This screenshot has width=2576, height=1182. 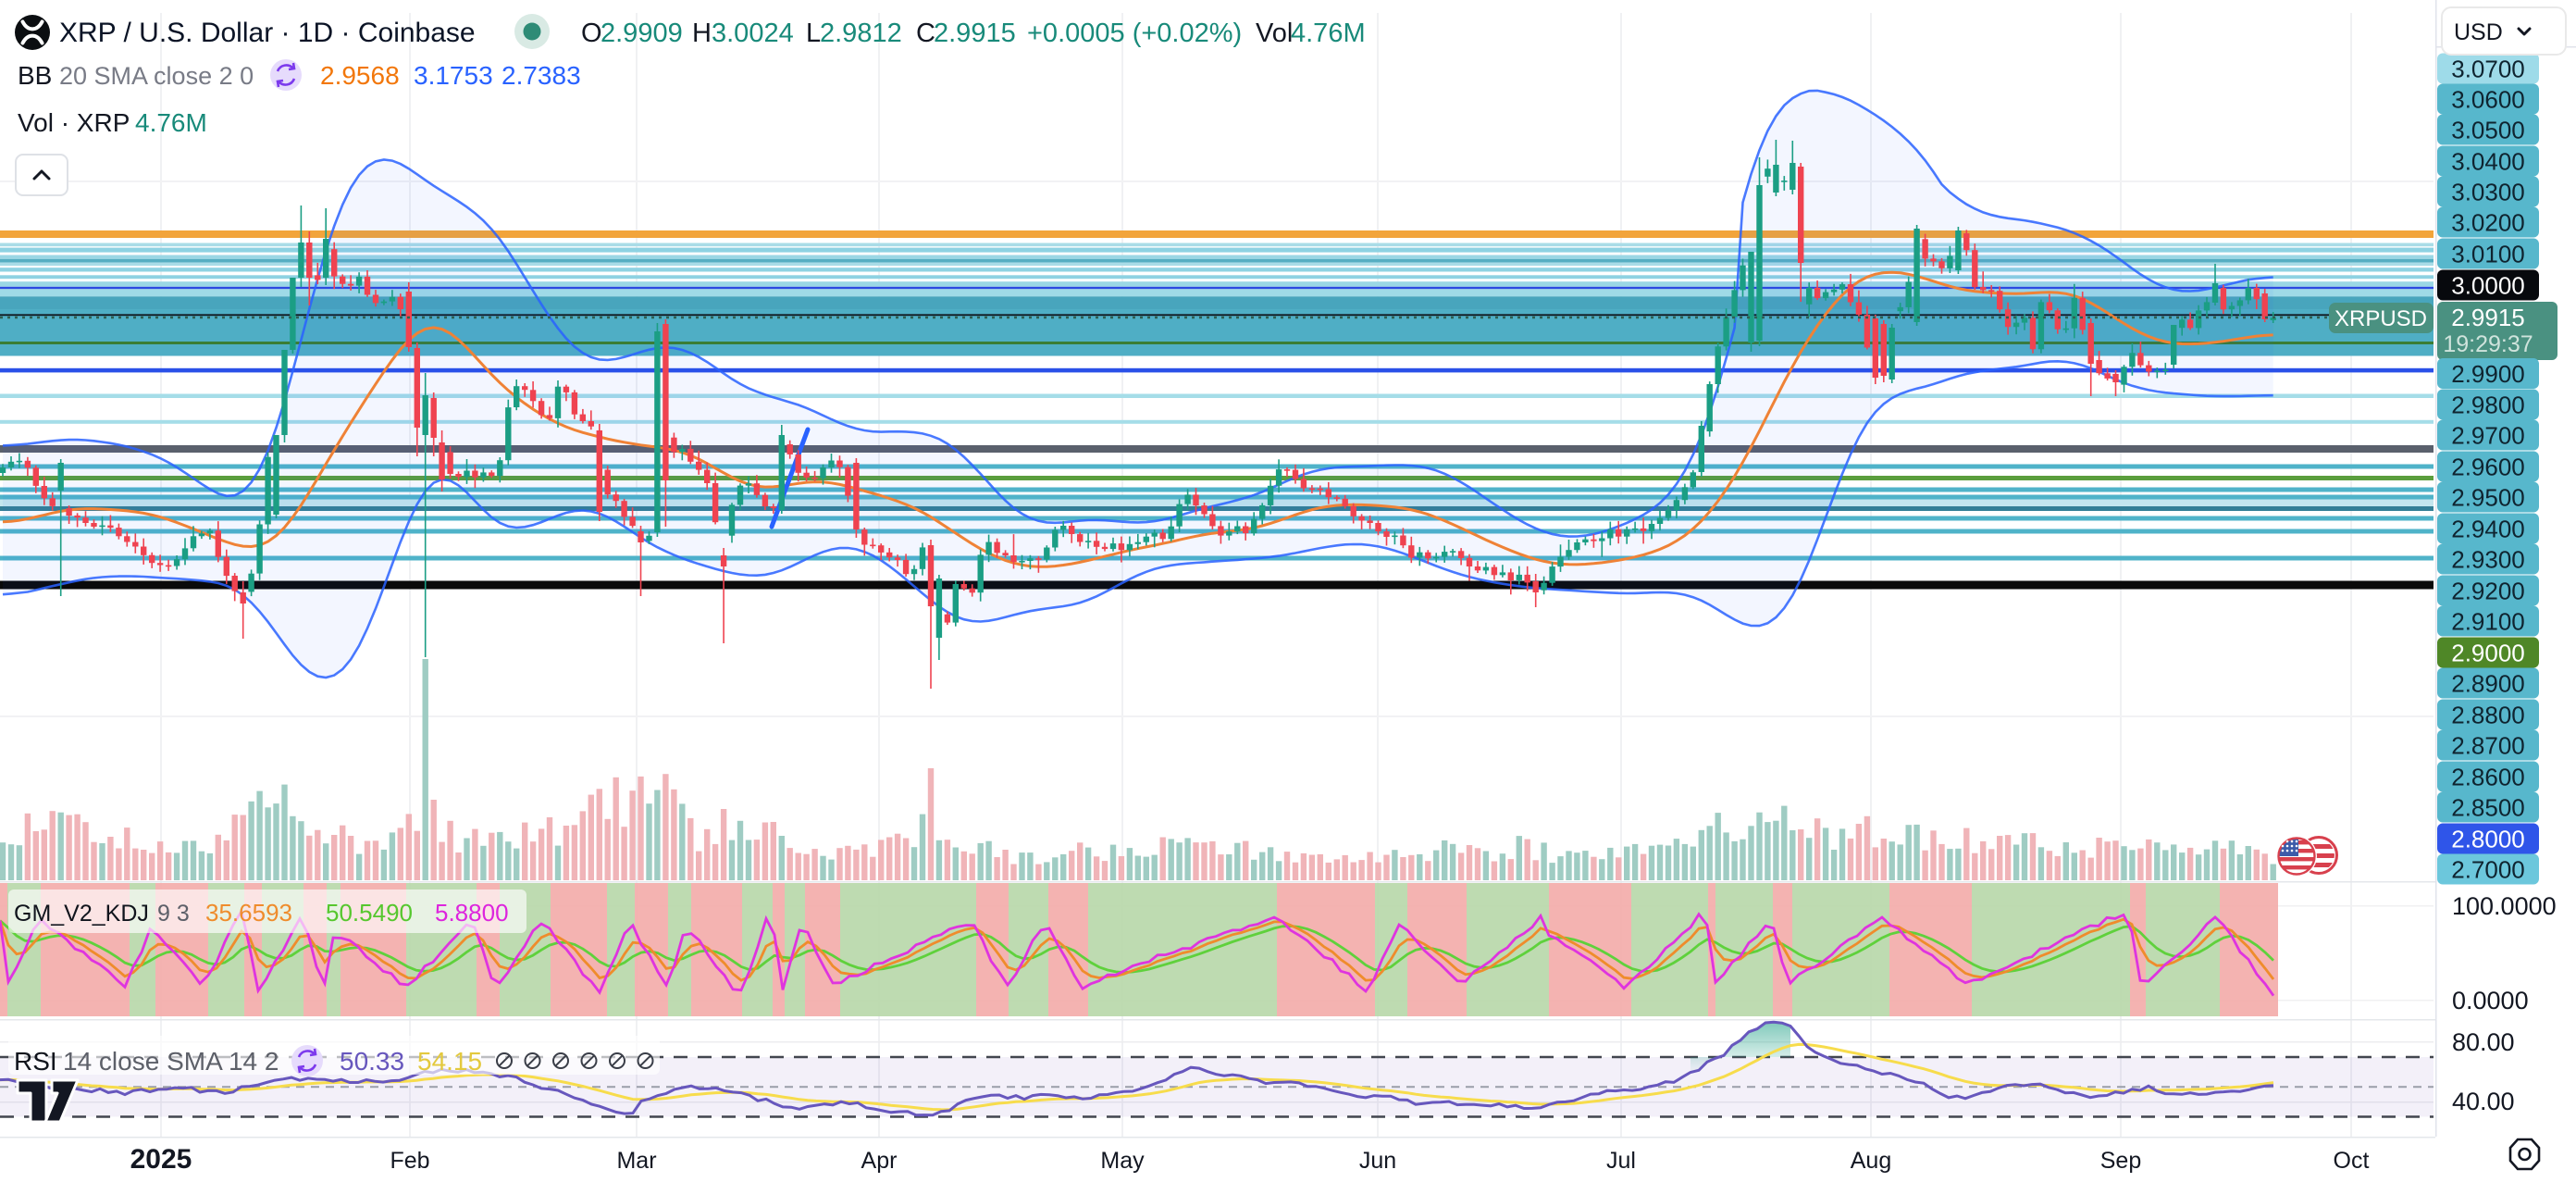 What do you see at coordinates (2488, 590) in the screenshot?
I see `svg-text: 2.9200` at bounding box center [2488, 590].